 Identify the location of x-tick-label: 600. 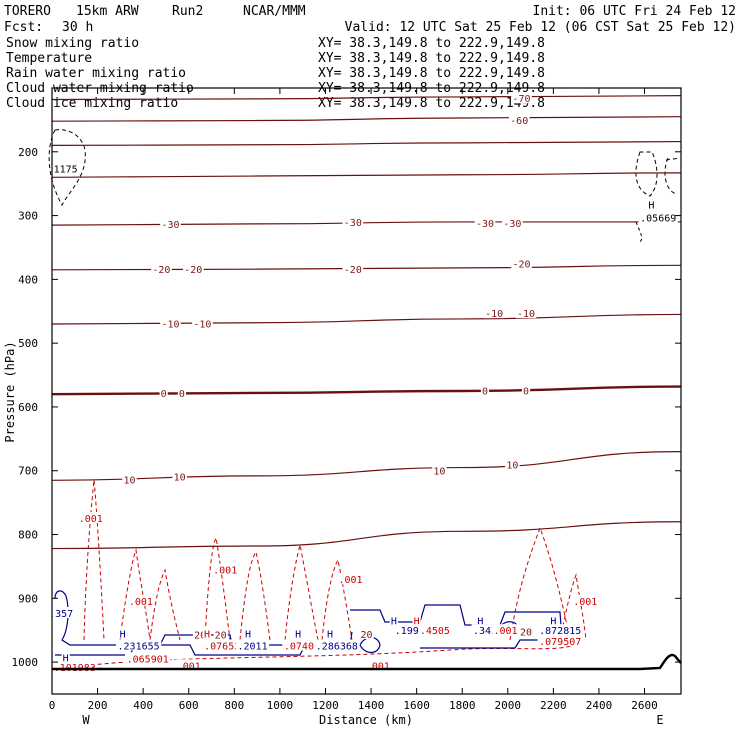
(189, 705).